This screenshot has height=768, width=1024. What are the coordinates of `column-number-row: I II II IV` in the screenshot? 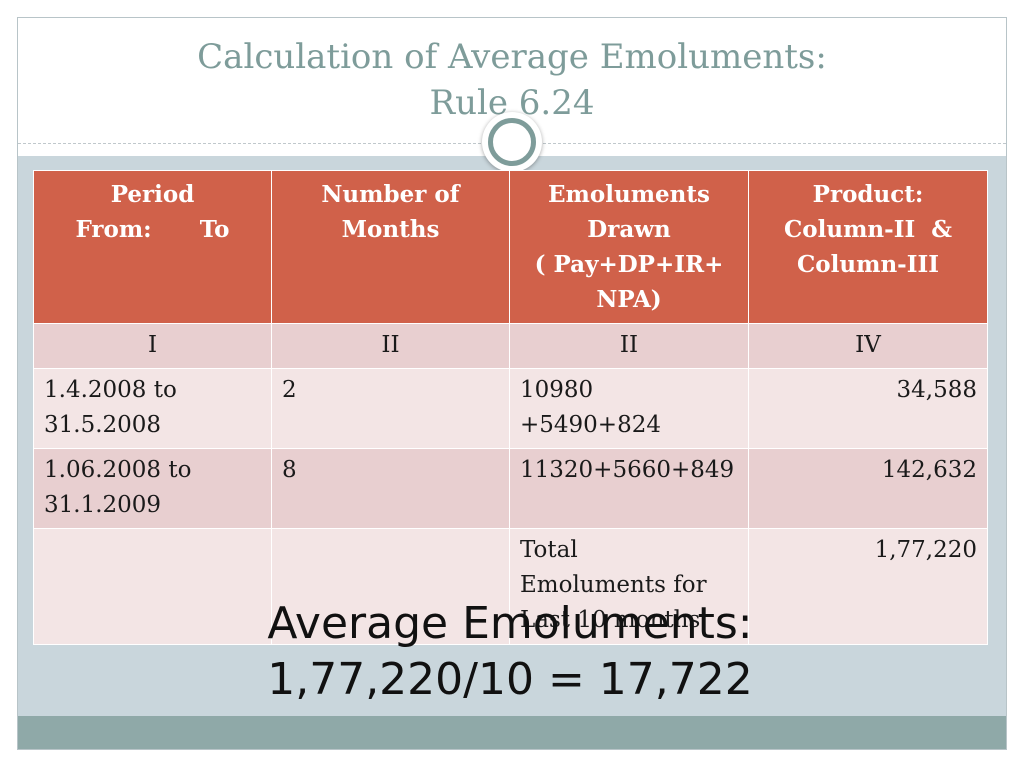 It's located at (510, 346).